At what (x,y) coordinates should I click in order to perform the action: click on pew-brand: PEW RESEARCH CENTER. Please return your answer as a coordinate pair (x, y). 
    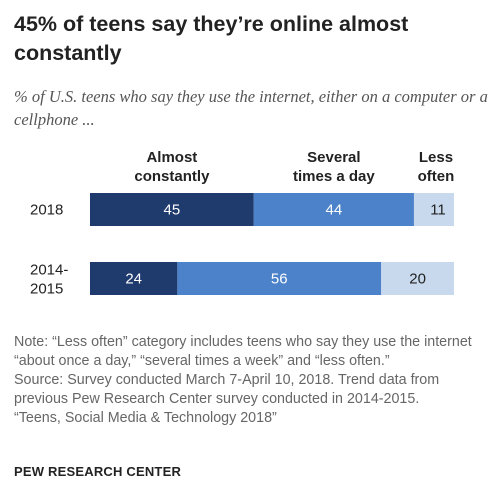
    Looking at the image, I should click on (98, 471).